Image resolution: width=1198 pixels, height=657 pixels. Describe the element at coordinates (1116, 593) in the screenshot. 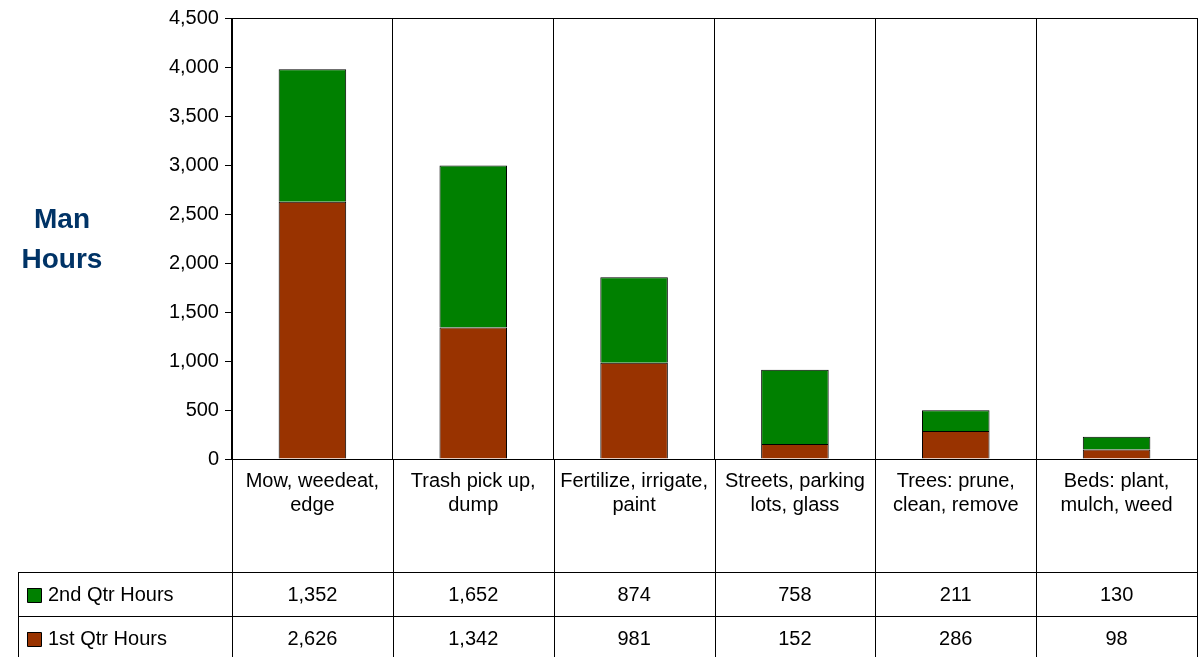

I see `data-label: 130` at that location.